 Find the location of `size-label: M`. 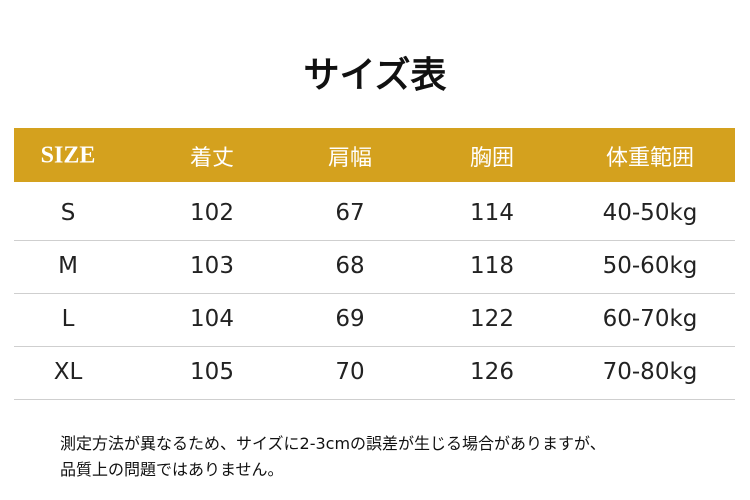

size-label: M is located at coordinates (68, 266).